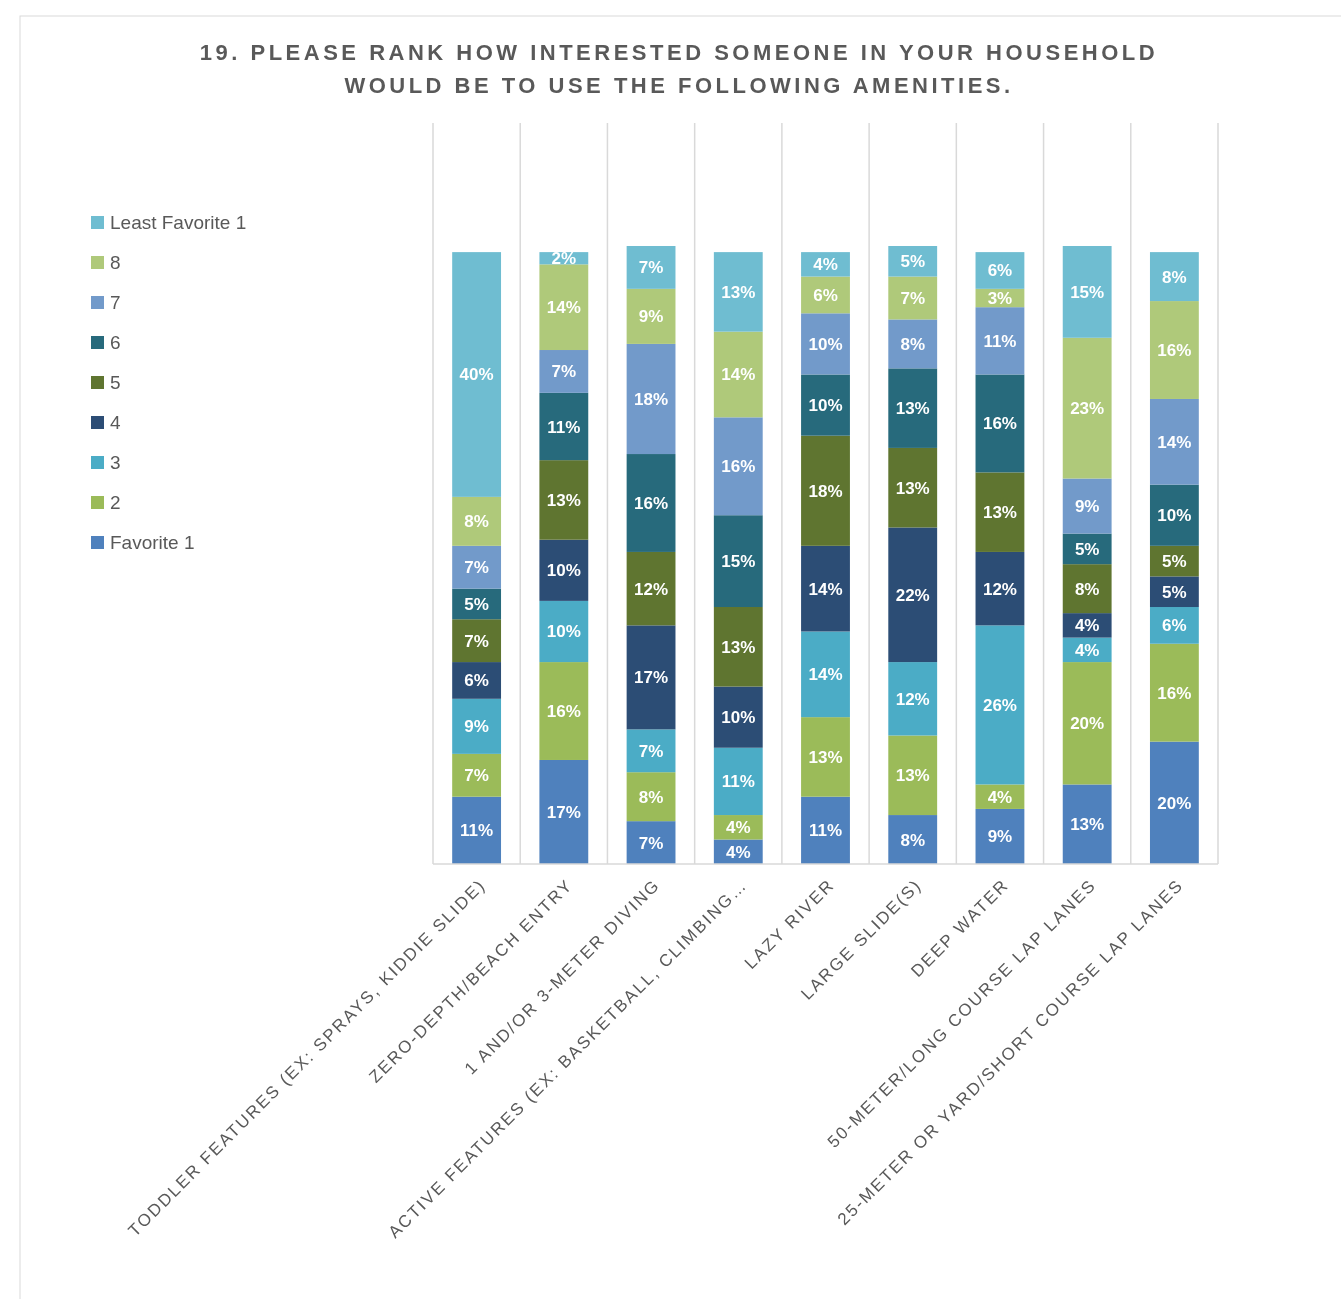 The image size is (1341, 1299). I want to click on data-label: 26%, so click(999, 705).